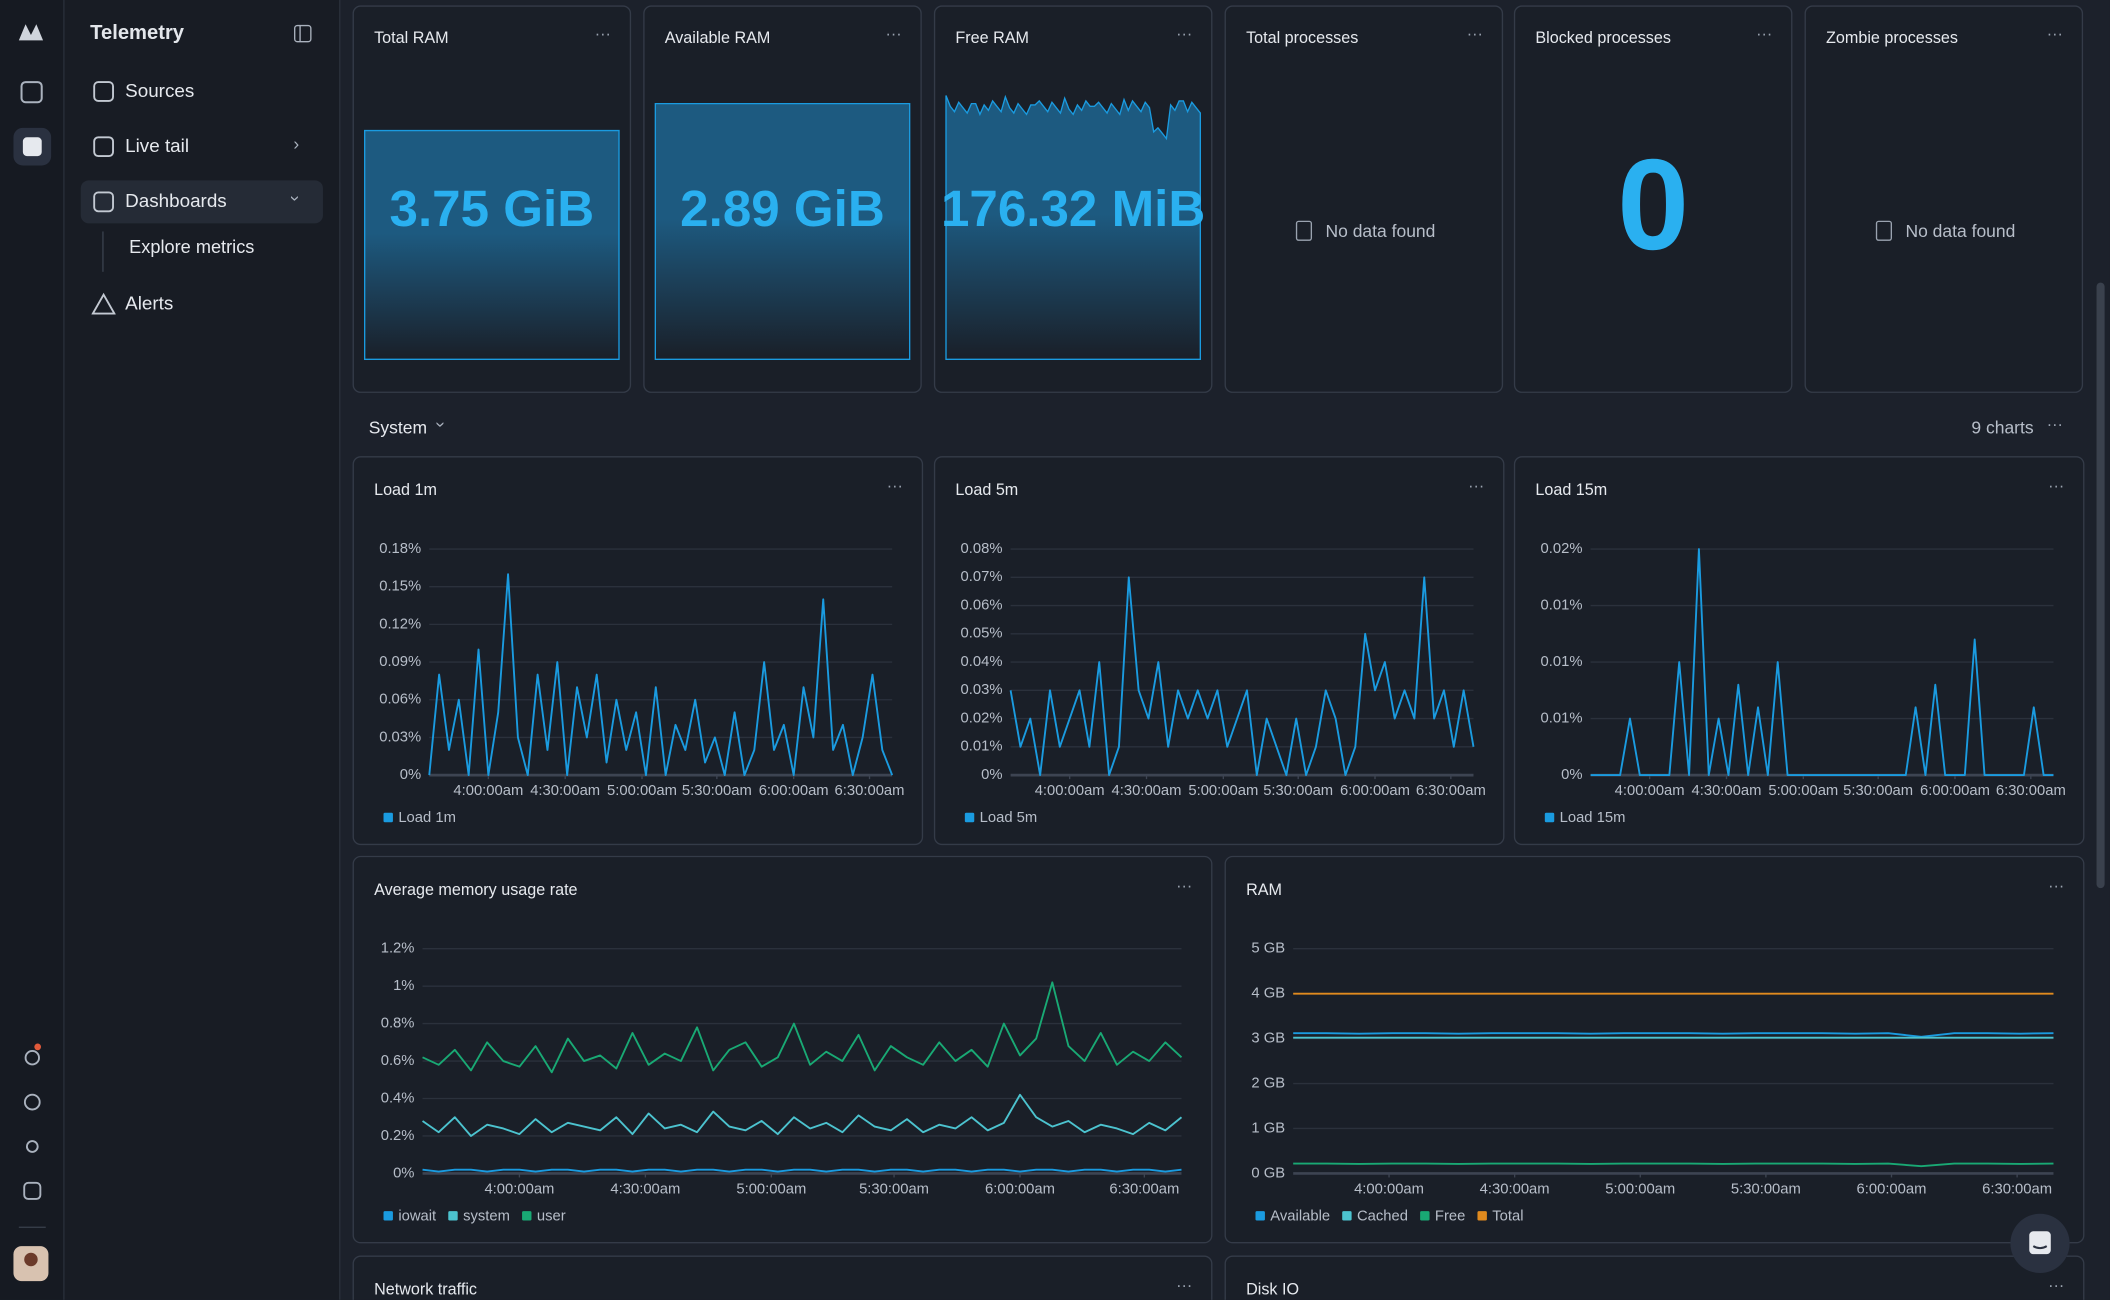 This screenshot has width=2110, height=1300. I want to click on nav-item: Dashboards, so click(176, 200).